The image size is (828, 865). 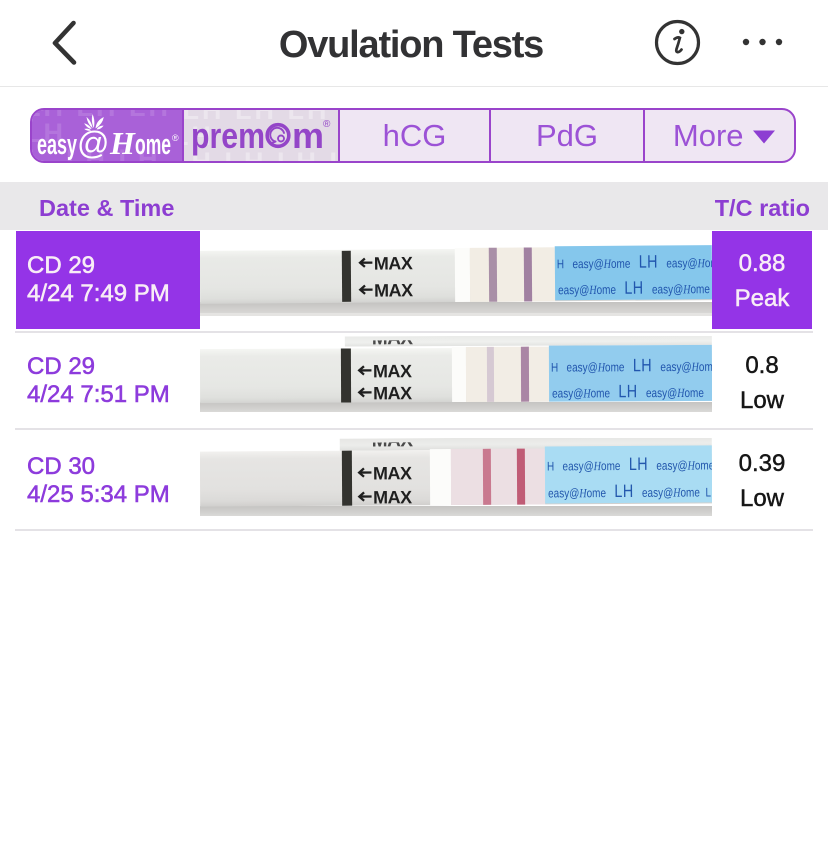 What do you see at coordinates (153, 145) in the screenshot?
I see `svg-text: ome` at bounding box center [153, 145].